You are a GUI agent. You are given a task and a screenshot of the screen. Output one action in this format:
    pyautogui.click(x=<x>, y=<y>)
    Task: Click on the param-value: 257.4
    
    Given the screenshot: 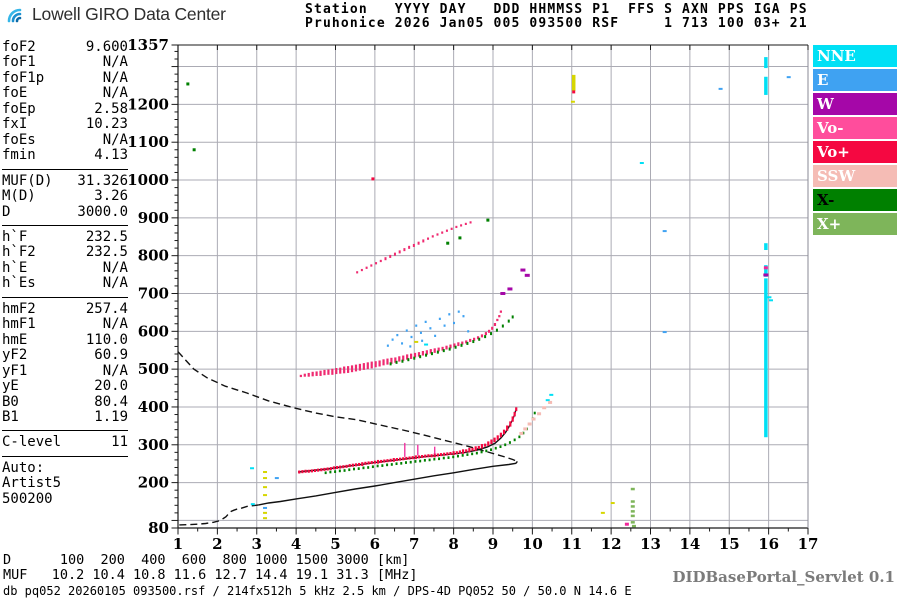 What is the action you would take?
    pyautogui.click(x=106, y=308)
    